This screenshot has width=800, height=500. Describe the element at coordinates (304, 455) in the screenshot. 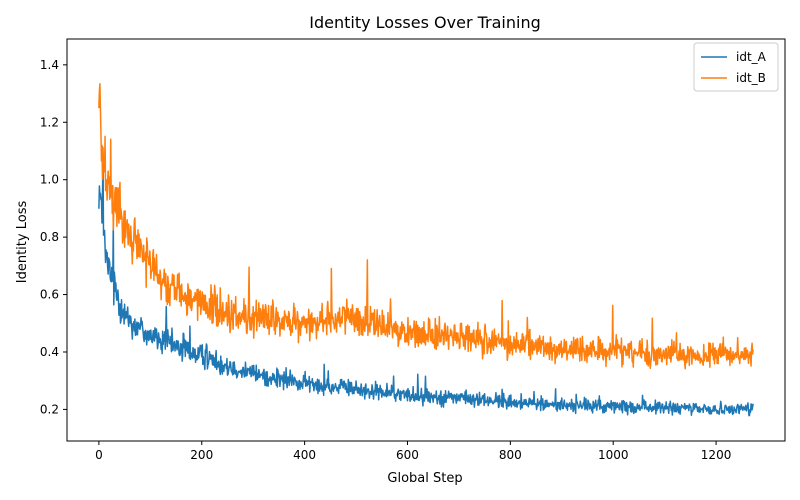

I see `x-tick-label: 400` at that location.